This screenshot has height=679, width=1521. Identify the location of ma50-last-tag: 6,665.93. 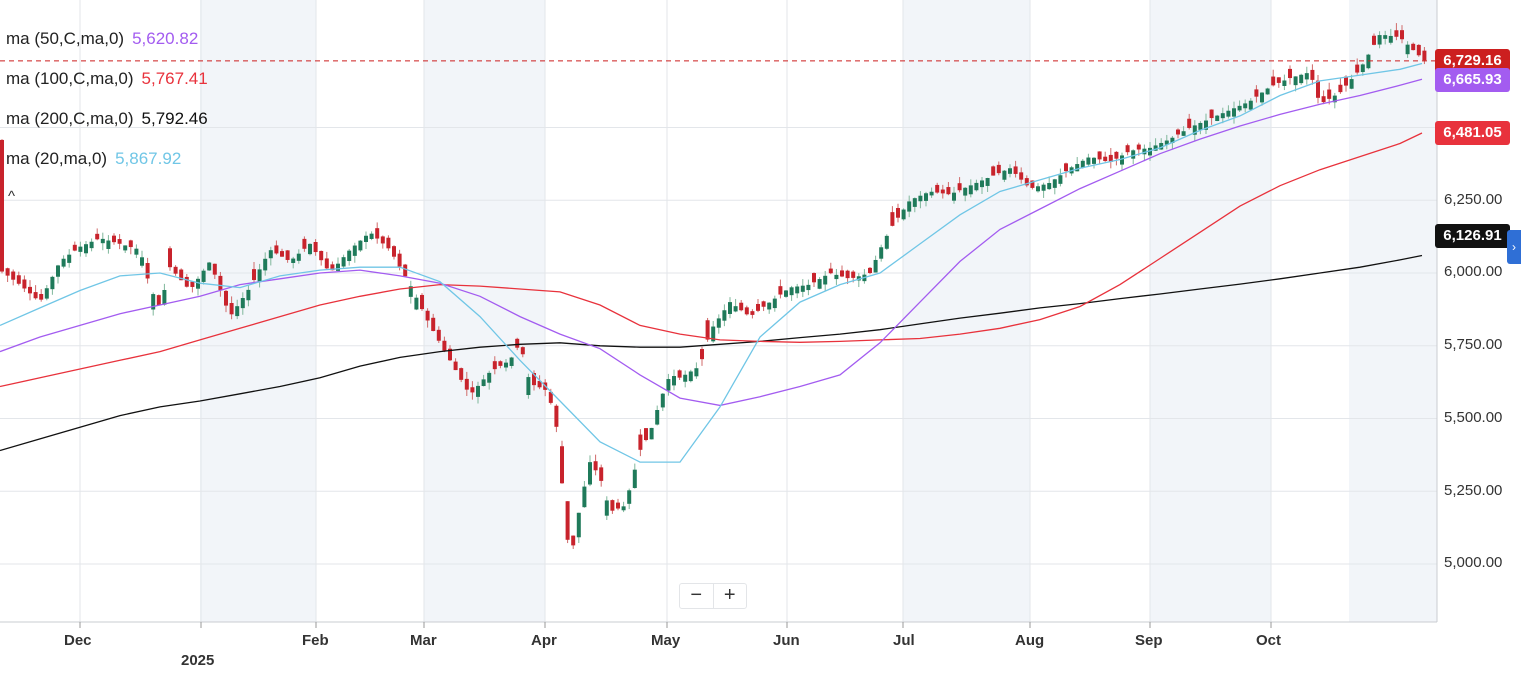
(1472, 80).